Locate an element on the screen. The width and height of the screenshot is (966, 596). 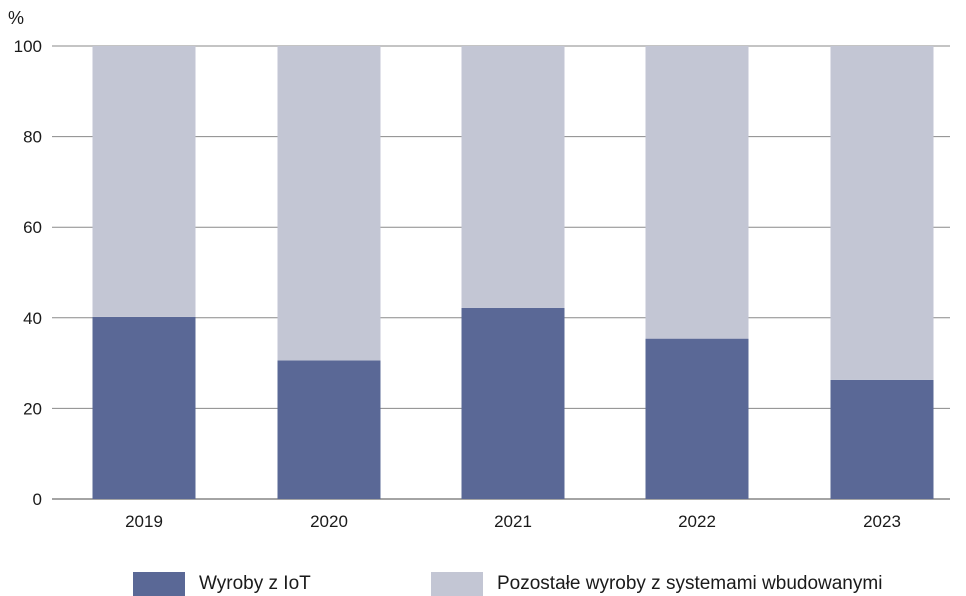
x-tick-label-2019: 2019 is located at coordinates (144, 521).